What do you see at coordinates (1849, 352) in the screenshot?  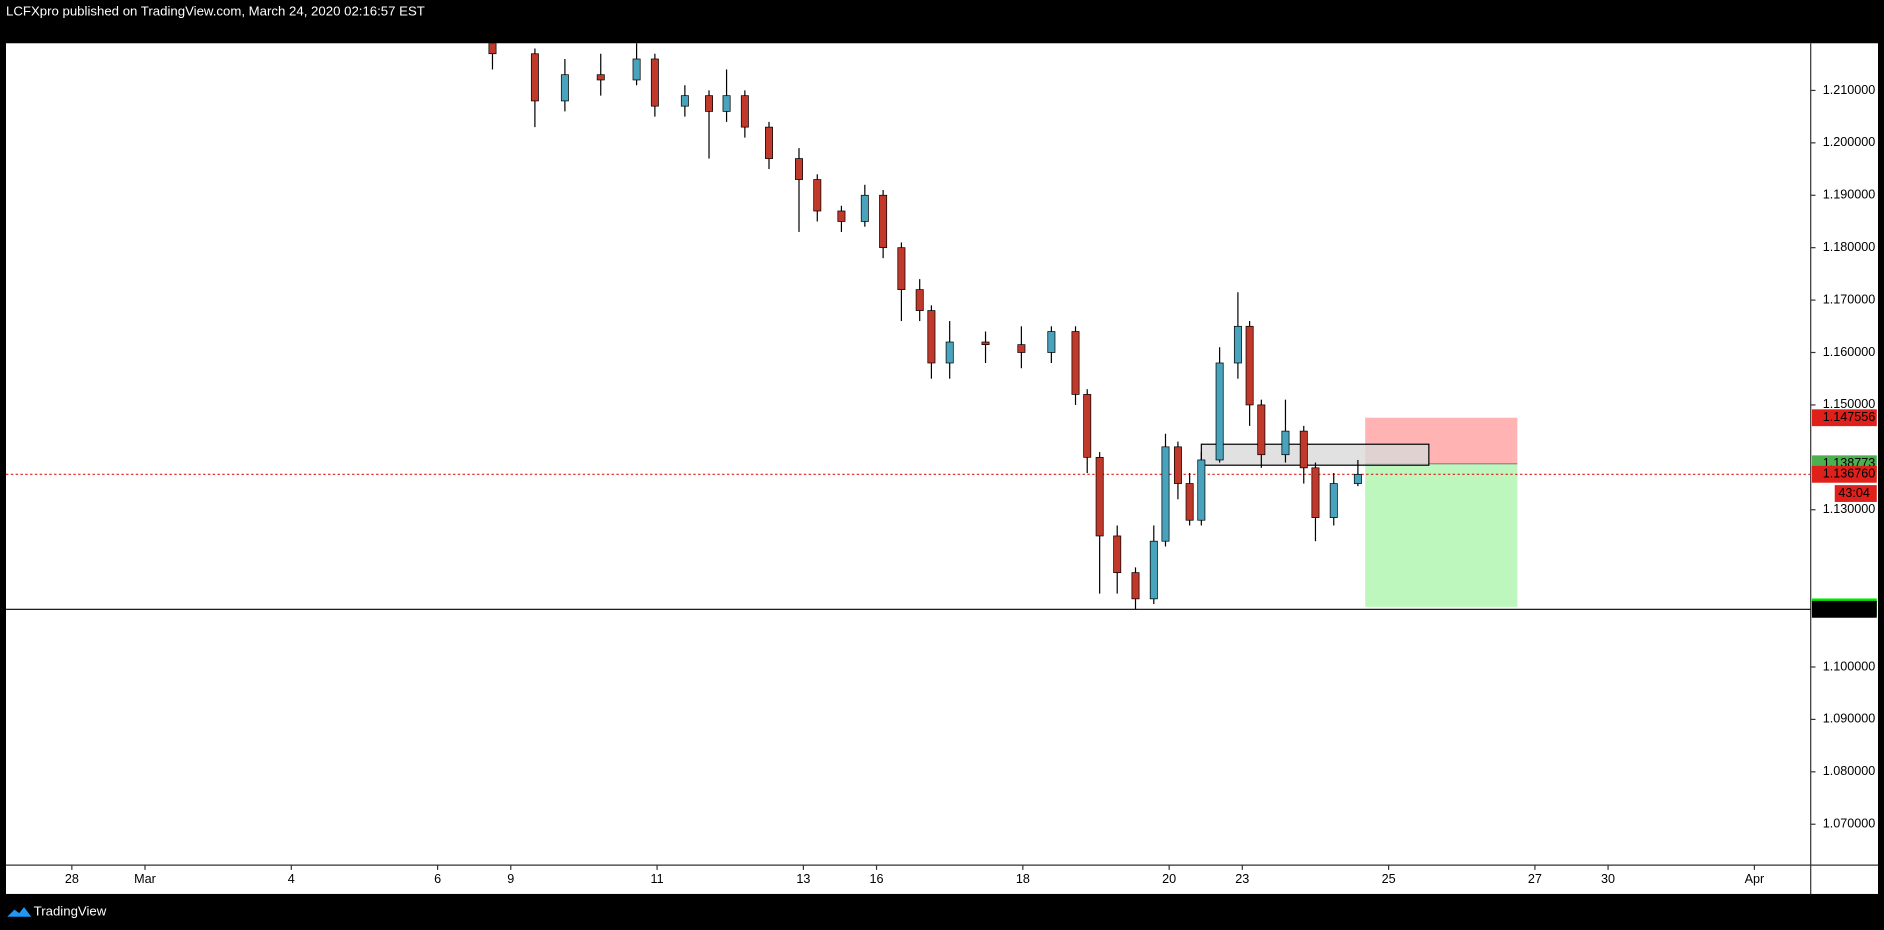 I see `y-tick-label: 1.160000` at bounding box center [1849, 352].